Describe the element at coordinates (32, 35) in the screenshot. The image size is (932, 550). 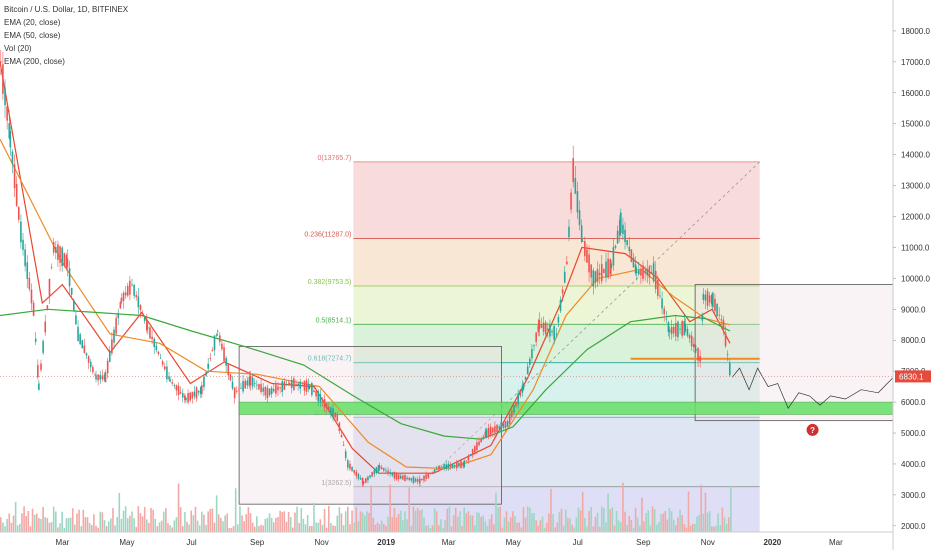
I see `legend-ema50: EMA (50, close)` at that location.